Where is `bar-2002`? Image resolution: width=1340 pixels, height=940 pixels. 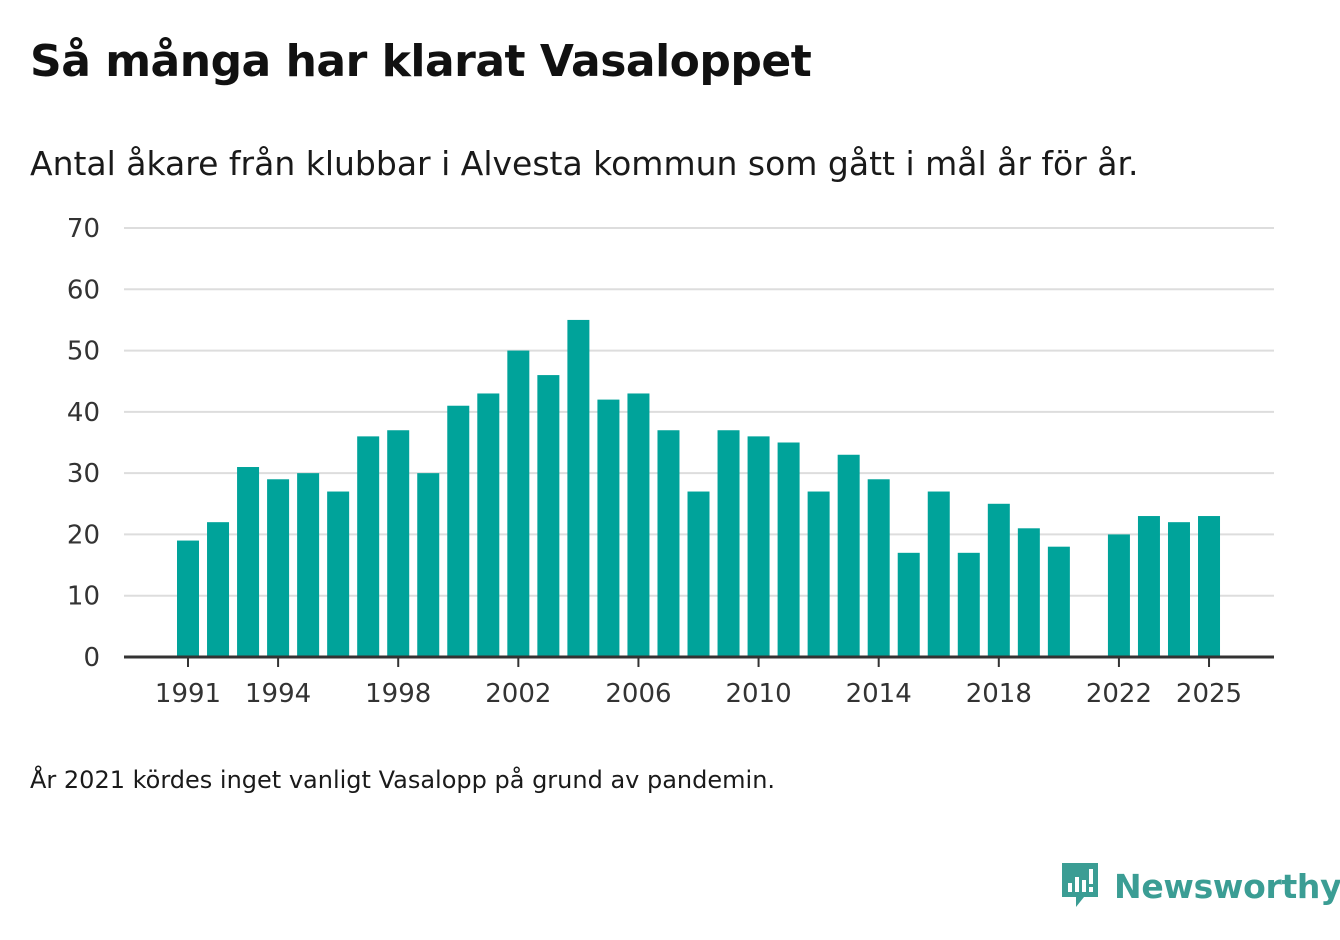 bar-2002 is located at coordinates (518, 503).